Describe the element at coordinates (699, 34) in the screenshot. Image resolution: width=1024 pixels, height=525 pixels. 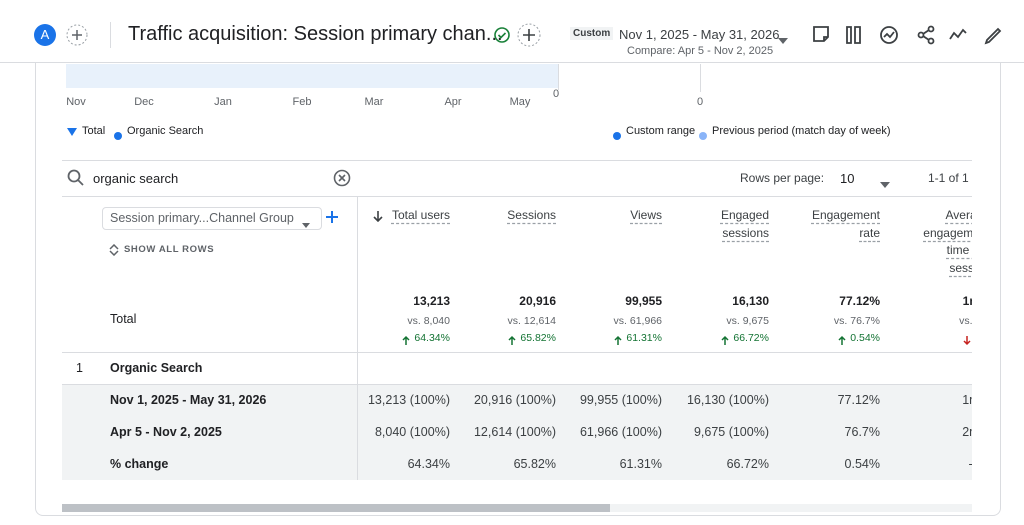
I see `date-range: Nov 1, 2025 - May 31, 2026` at that location.